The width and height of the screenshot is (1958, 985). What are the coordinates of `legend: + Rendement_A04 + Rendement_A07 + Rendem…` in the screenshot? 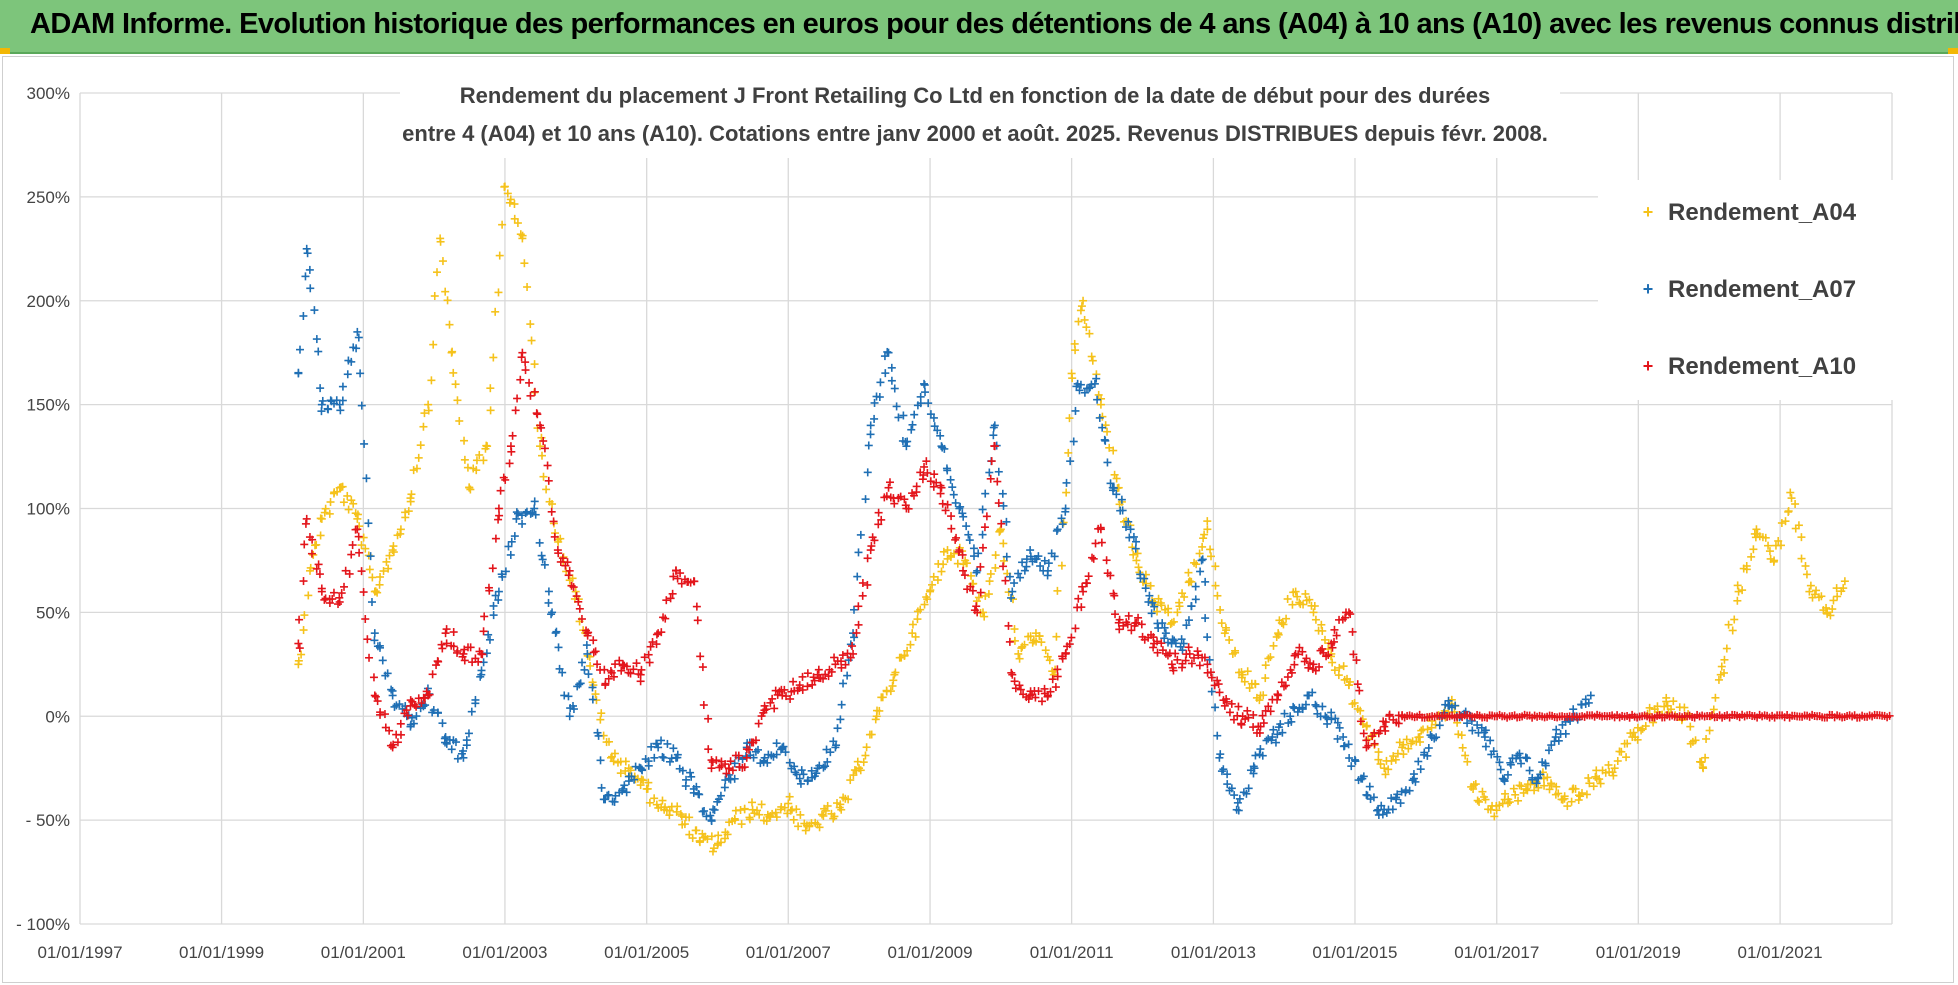 It's located at (1748, 290).